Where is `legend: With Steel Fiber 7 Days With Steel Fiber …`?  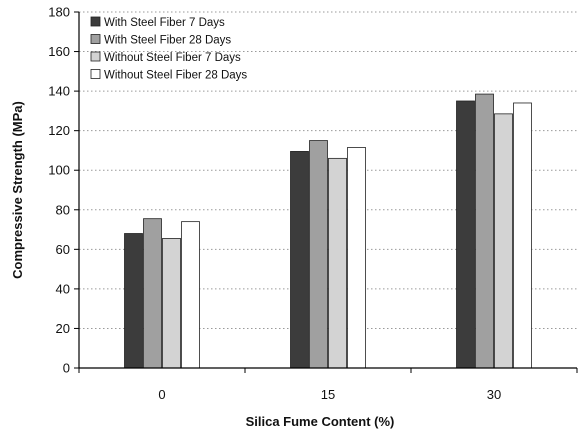
legend: With Steel Fiber 7 Days With Steel Fiber … is located at coordinates (168, 49).